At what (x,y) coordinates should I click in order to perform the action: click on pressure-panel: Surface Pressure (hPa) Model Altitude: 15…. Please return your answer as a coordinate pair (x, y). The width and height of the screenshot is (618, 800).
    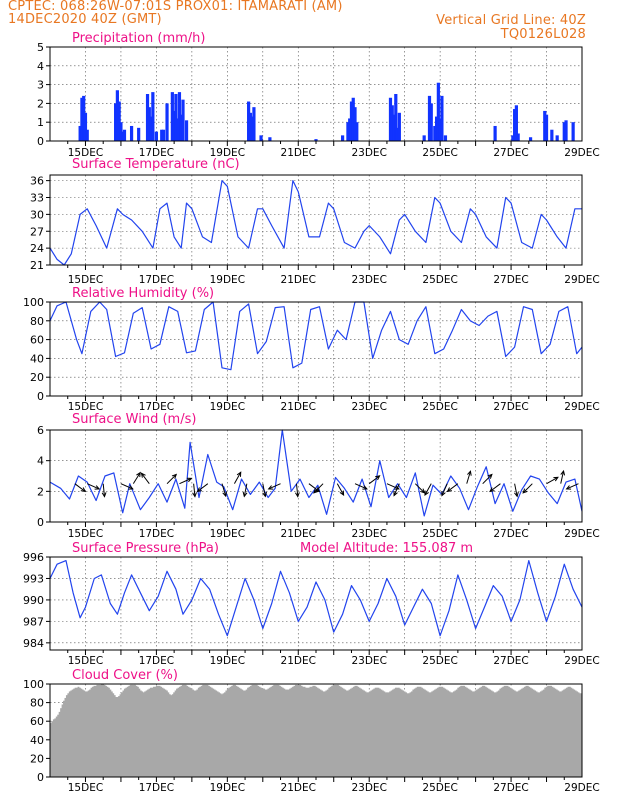
    Looking at the image, I should click on (311, 604).